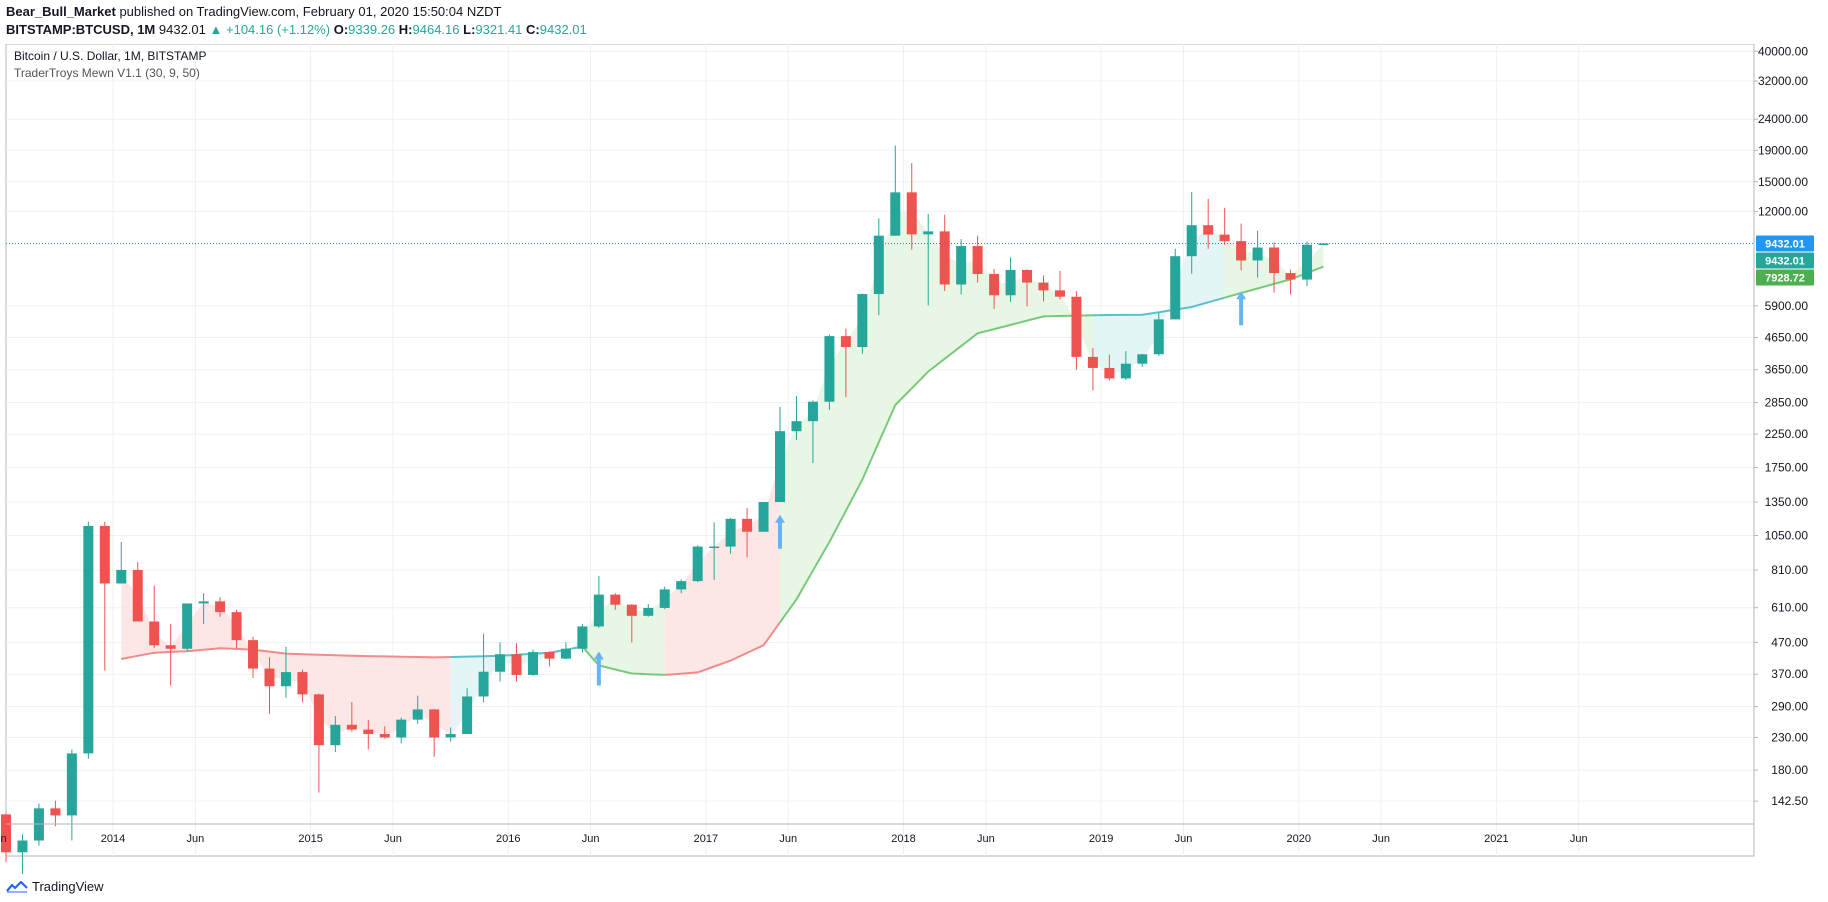  What do you see at coordinates (372, 29) in the screenshot?
I see `open-value: 9339.26` at bounding box center [372, 29].